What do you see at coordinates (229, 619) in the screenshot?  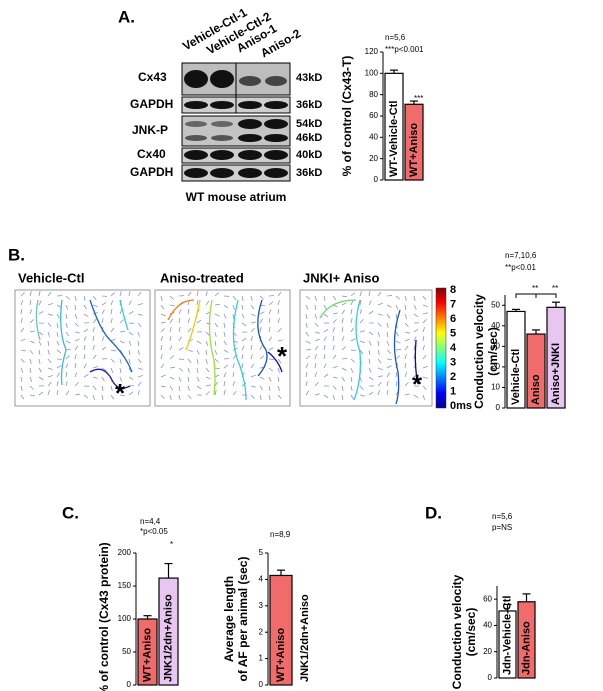 I see `y-axis-label: Average length` at bounding box center [229, 619].